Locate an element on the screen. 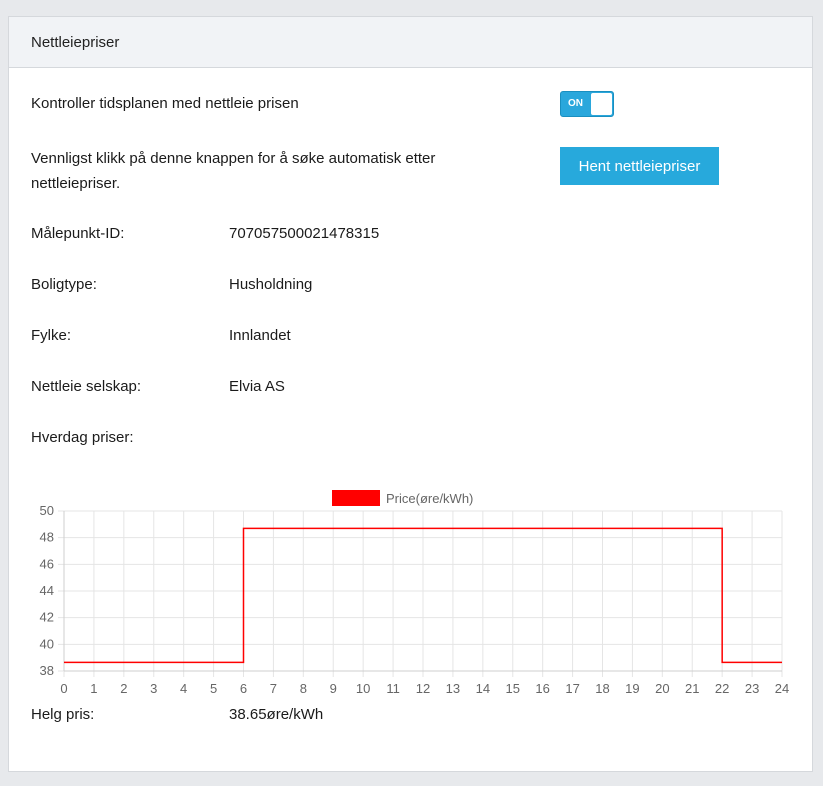  panel-title: Nettleiepriser is located at coordinates (75, 42).